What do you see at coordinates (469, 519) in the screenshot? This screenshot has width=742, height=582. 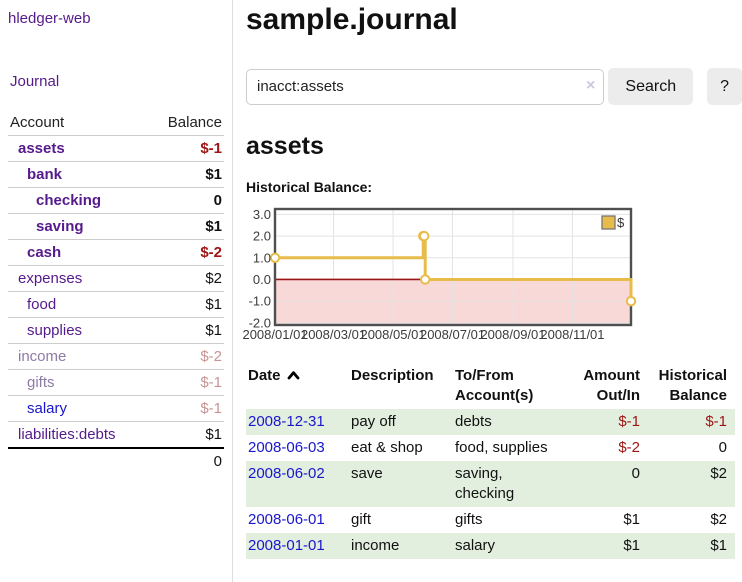 I see `register-accounts-cell: gifts` at bounding box center [469, 519].